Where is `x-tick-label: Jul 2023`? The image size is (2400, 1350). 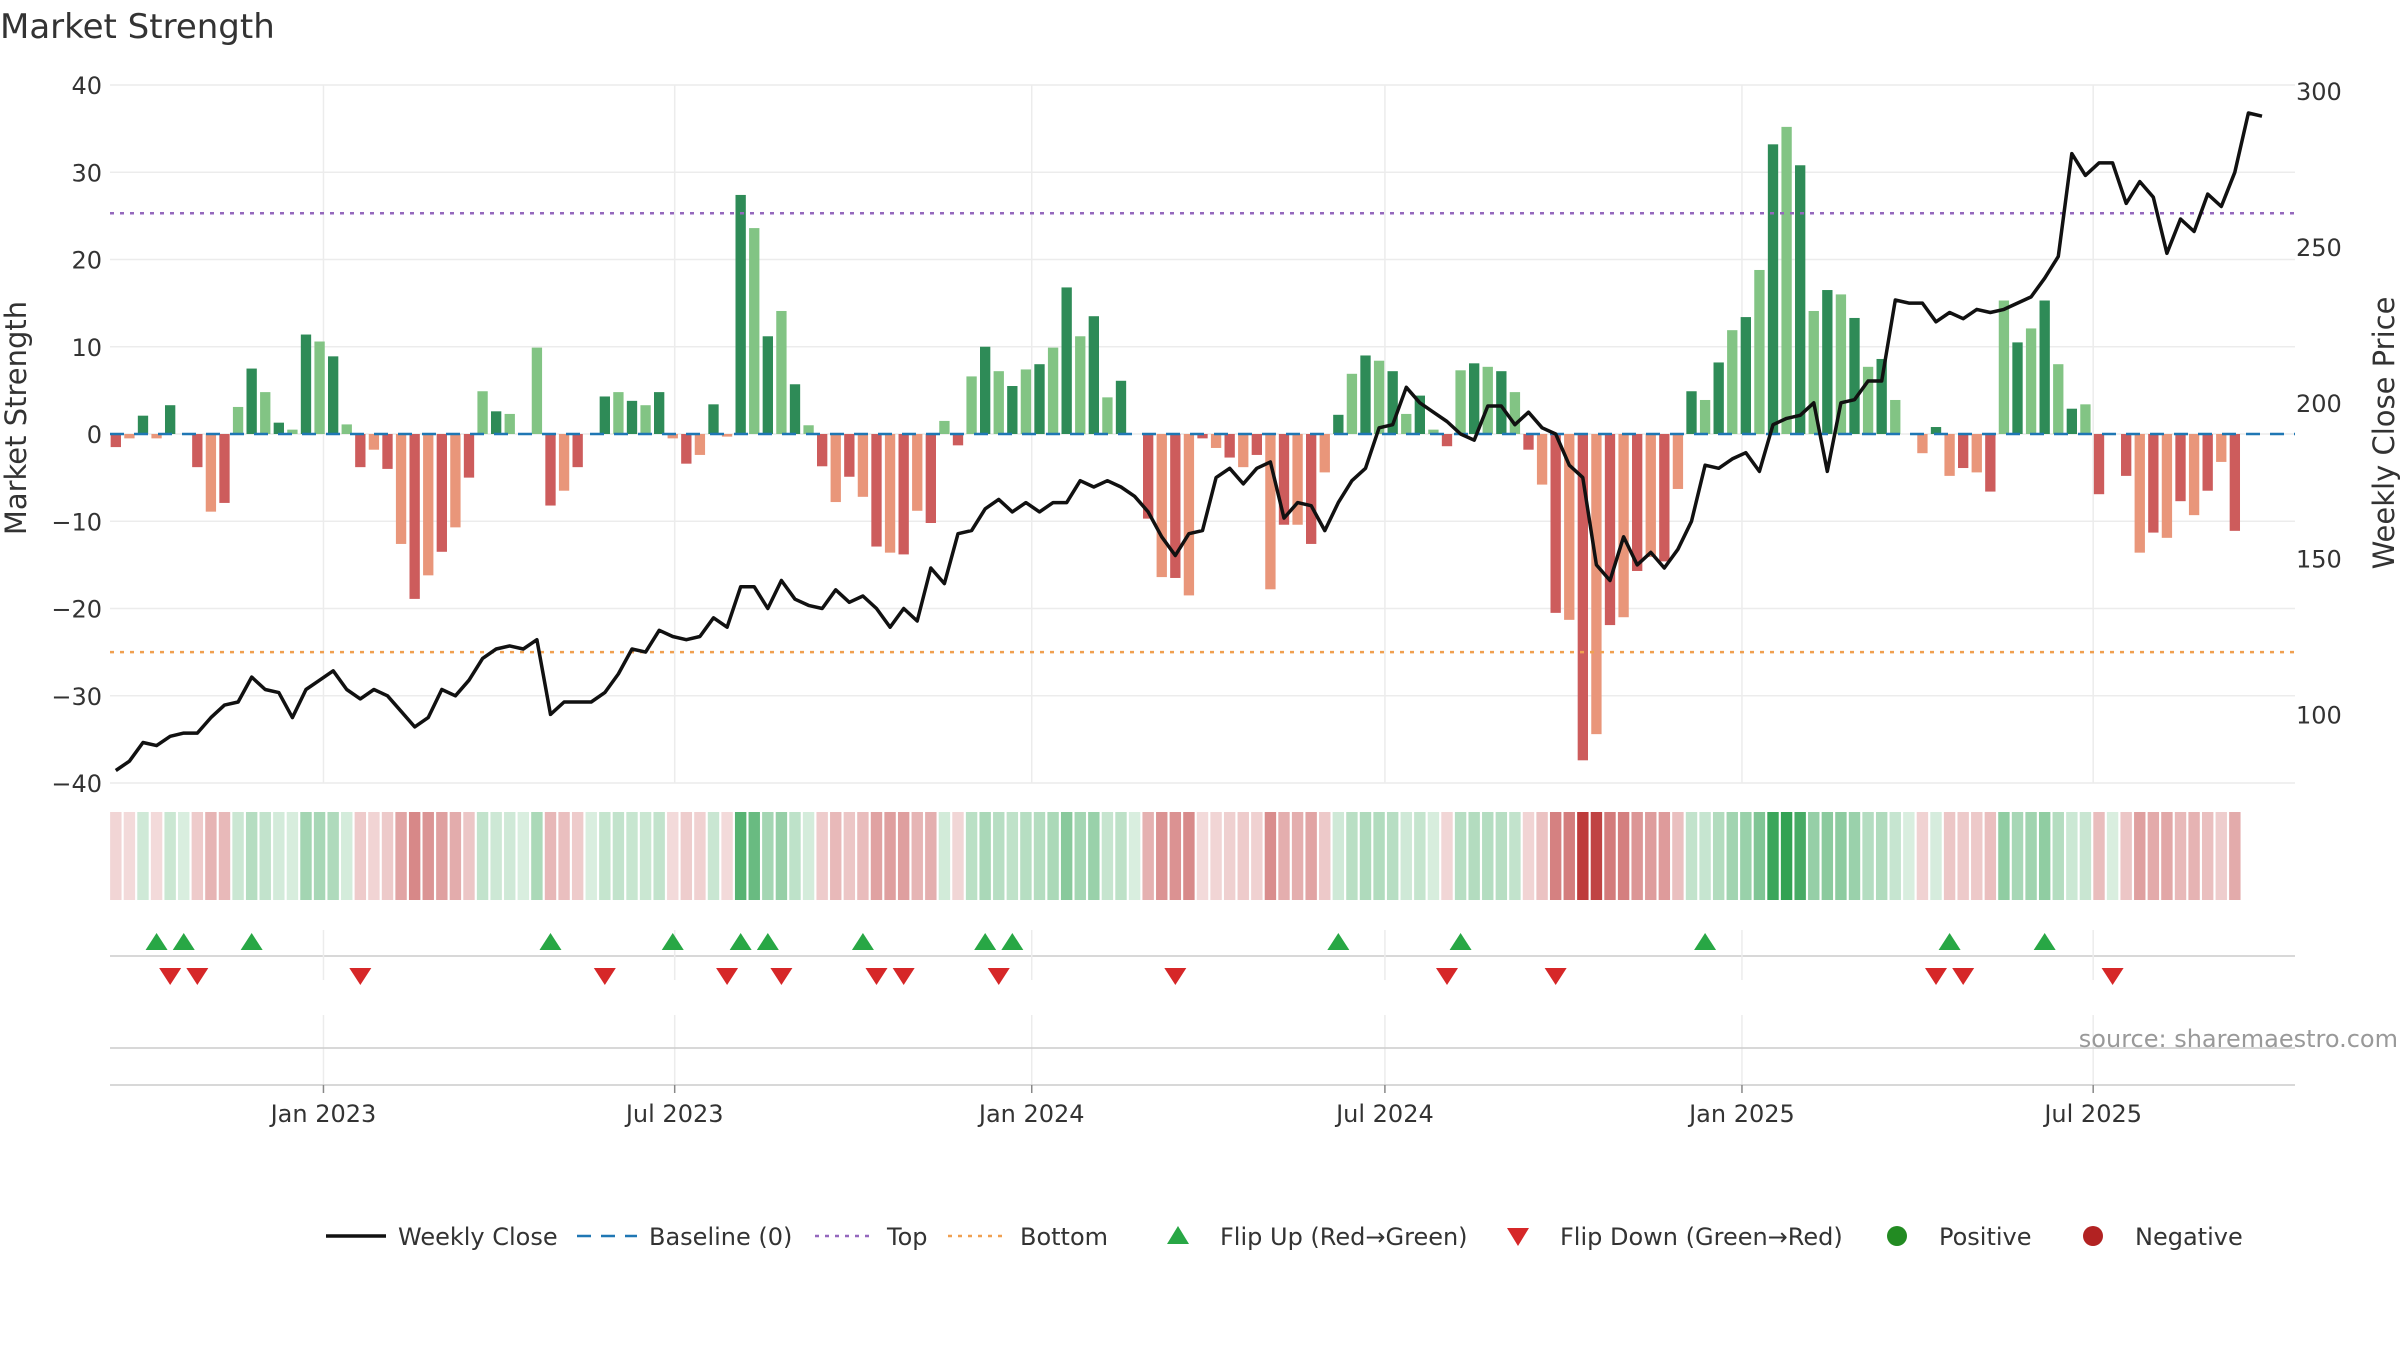
x-tick-label: Jul 2023 is located at coordinates (674, 1114).